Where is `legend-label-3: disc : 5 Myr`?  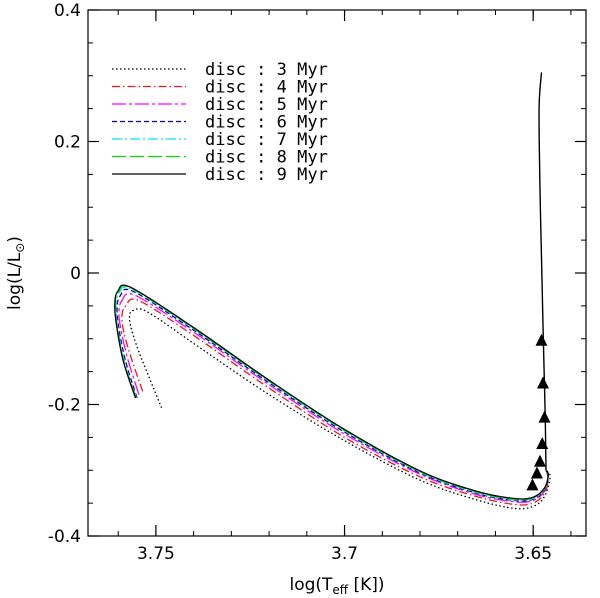
legend-label-3: disc : 5 Myr is located at coordinates (266, 105).